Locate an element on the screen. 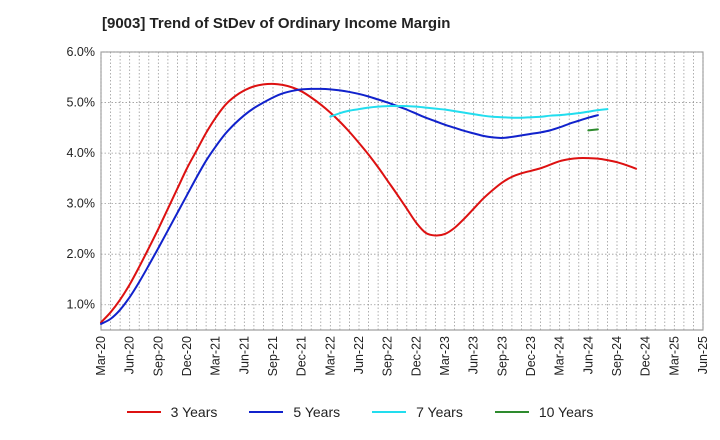  x-tick-label: Mar-23 is located at coordinates (445, 356).